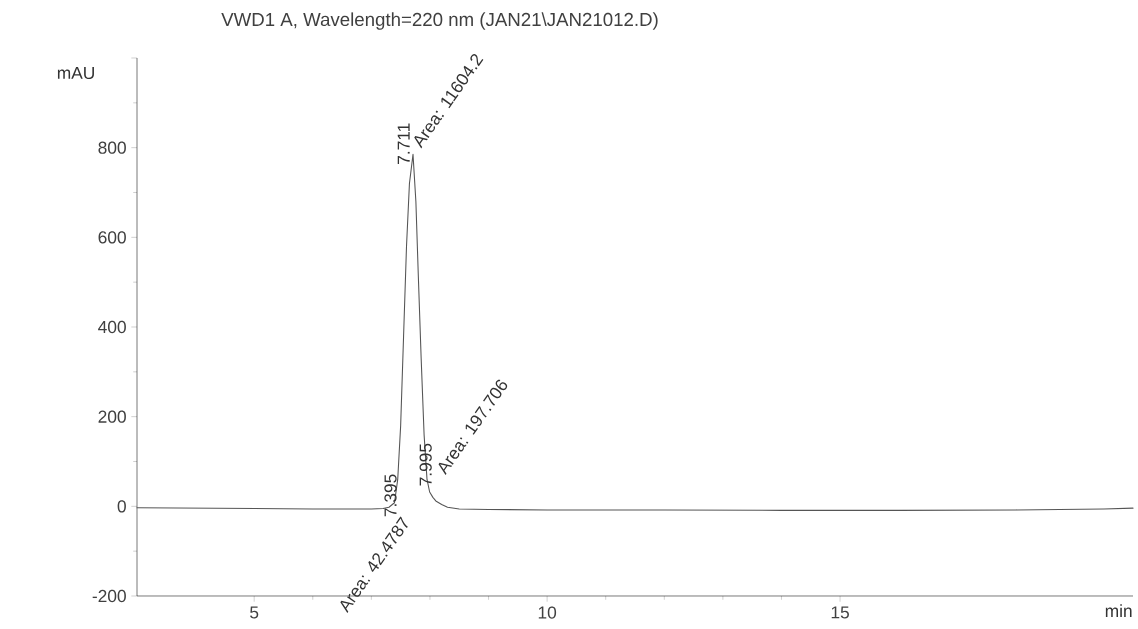 The width and height of the screenshot is (1138, 629). I want to click on x-tick-label: 15, so click(840, 612).